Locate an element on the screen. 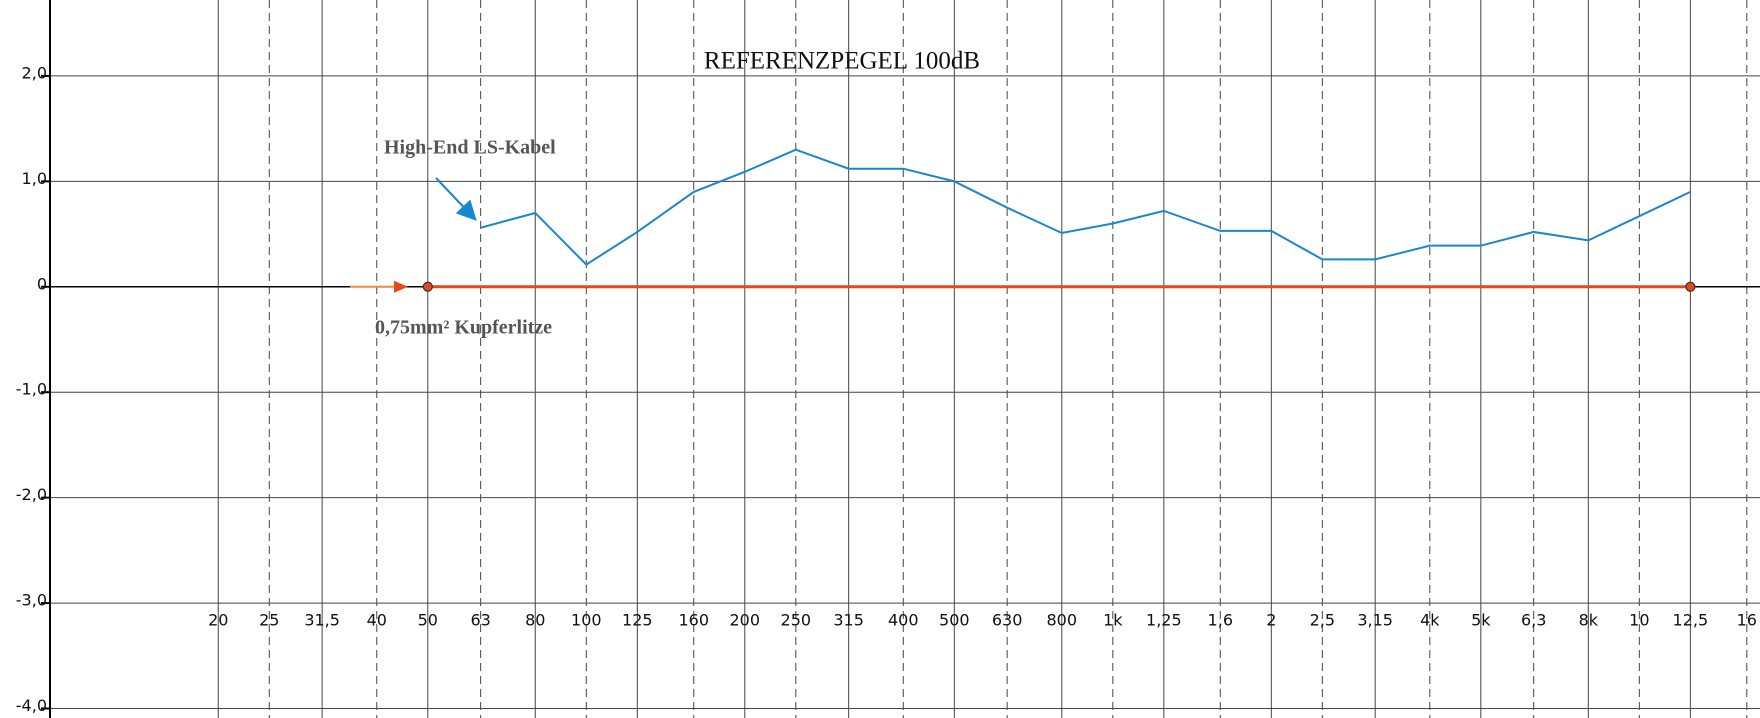  annotation-arrow is located at coordinates (456, 199).